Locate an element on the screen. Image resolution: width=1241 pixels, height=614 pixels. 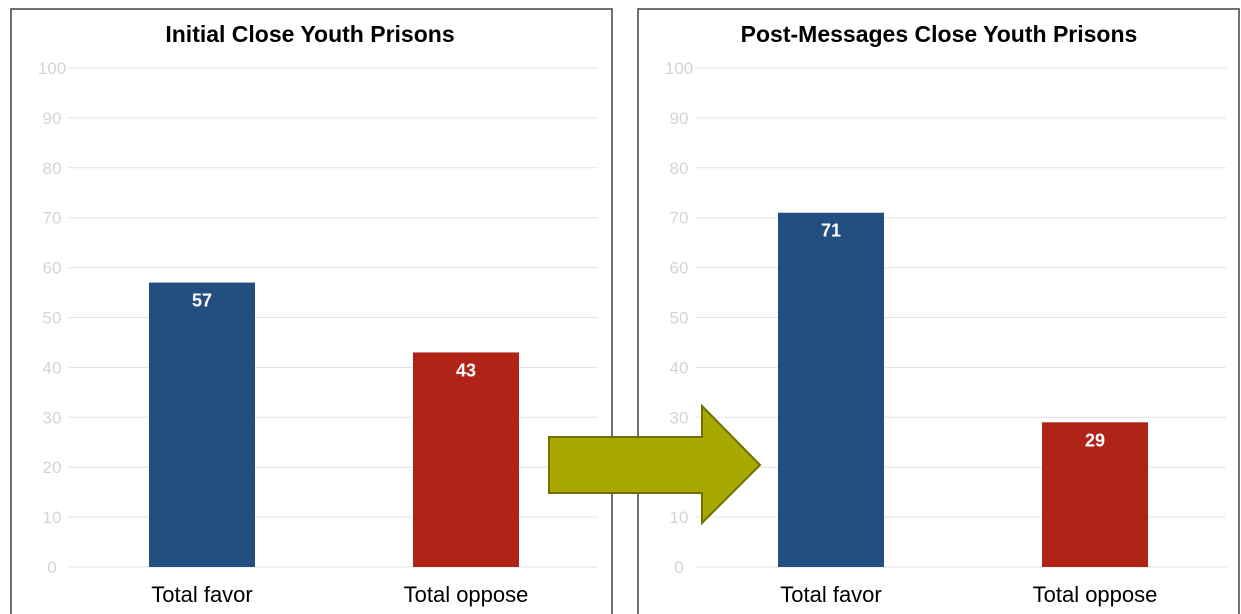
transition-overlay is located at coordinates (655, 464).